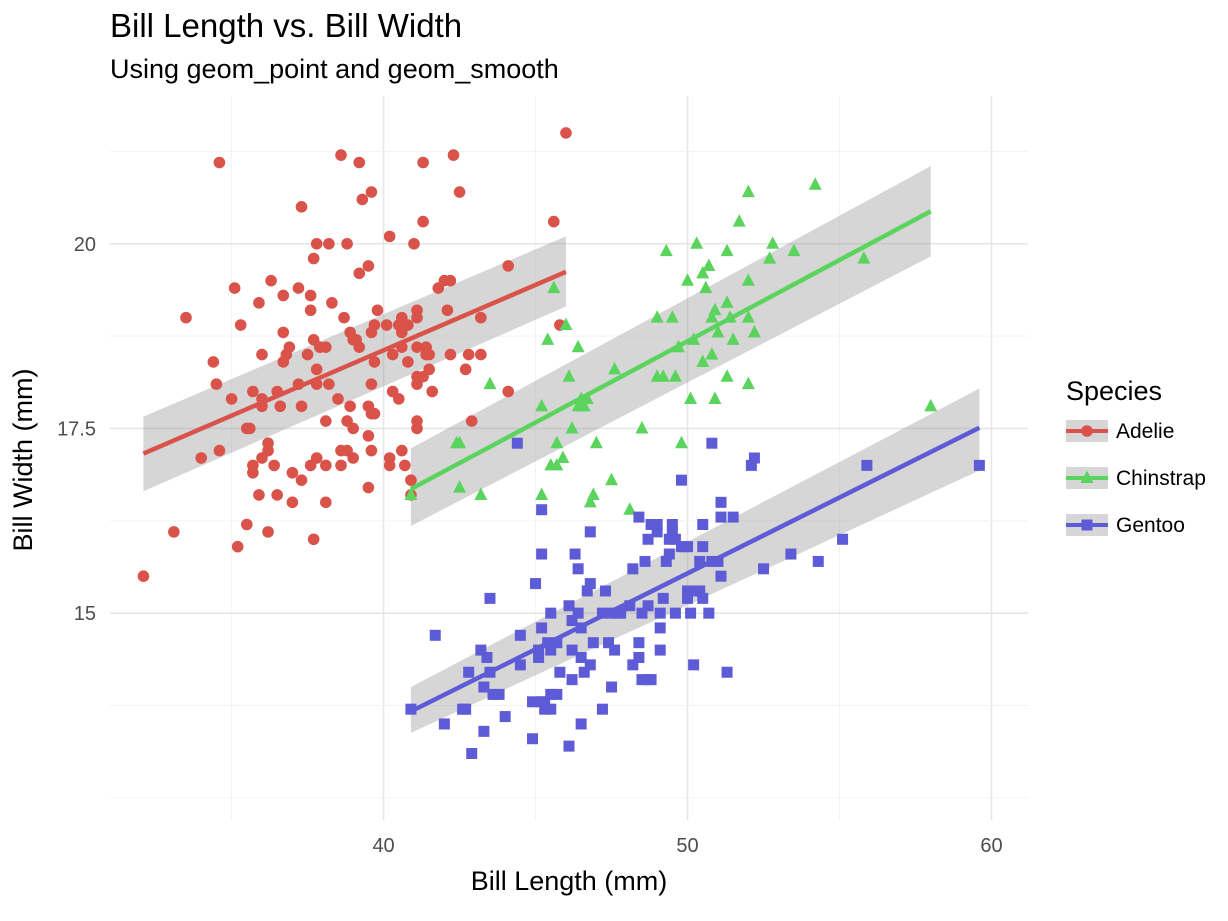 The image size is (1228, 921). Describe the element at coordinates (1125, 525) in the screenshot. I see `legend-item-gentoo: Gentoo` at that location.